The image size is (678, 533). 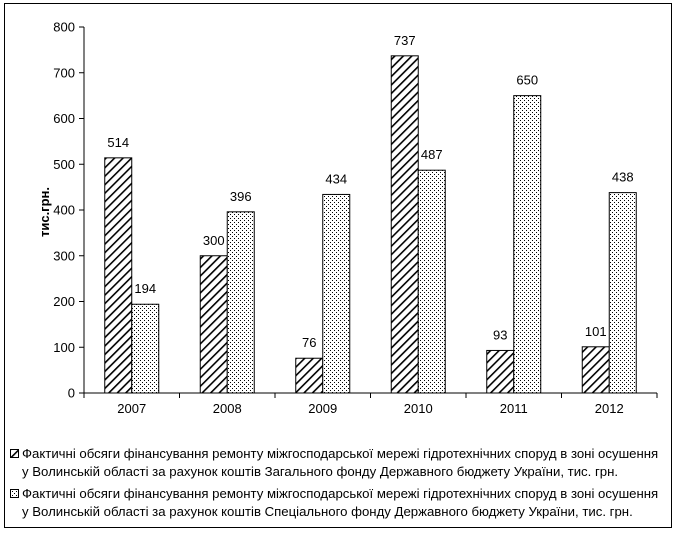 I want to click on x-tick-label: 2008, so click(x=227, y=408).